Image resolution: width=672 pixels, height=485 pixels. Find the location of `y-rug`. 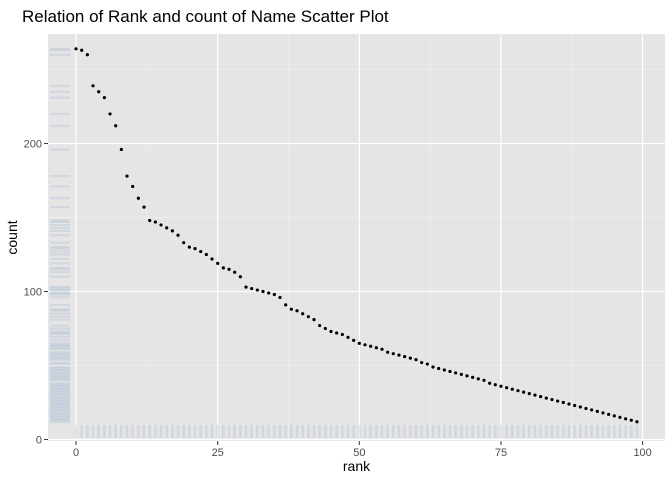

y-rug is located at coordinates (60, 235).